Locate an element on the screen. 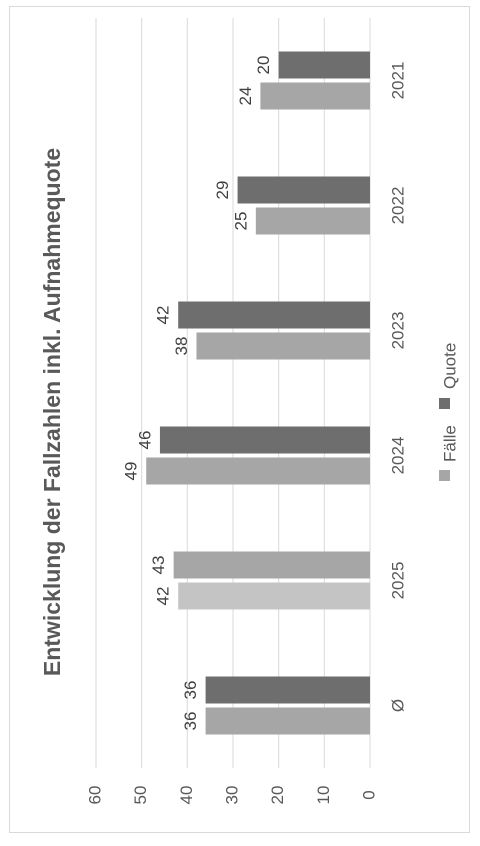 This screenshot has width=480, height=846. category-label: 2024 is located at coordinates (397, 456).